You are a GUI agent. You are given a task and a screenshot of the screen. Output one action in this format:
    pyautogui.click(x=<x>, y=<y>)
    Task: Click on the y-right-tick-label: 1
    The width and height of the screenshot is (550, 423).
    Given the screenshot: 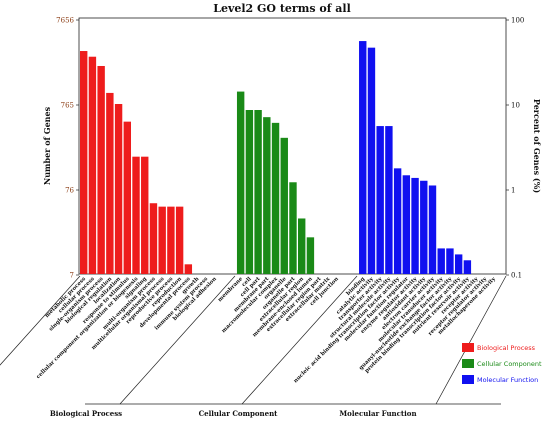 What is the action you would take?
    pyautogui.click(x=513, y=191)
    